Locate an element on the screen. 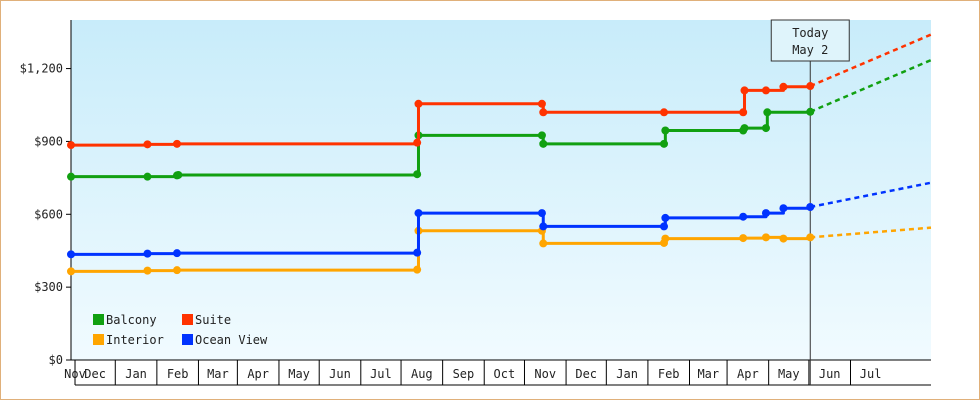 The width and height of the screenshot is (980, 400). legend: Balcony Suite Interior Ocean View is located at coordinates (180, 330).